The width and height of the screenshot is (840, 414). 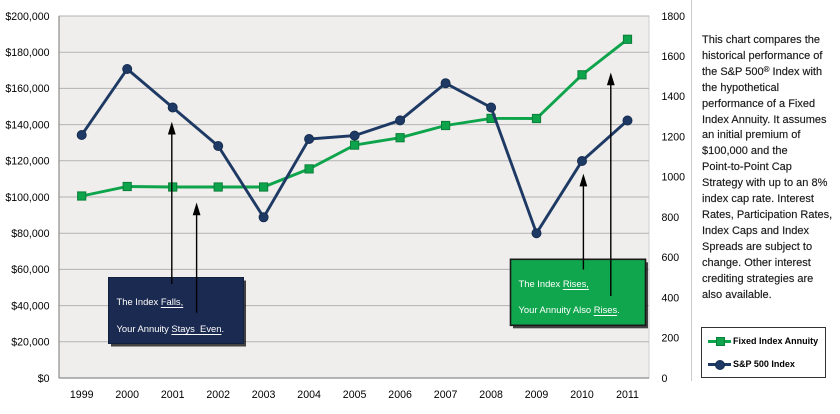 I want to click on svg-text: 1600, so click(x=674, y=57).